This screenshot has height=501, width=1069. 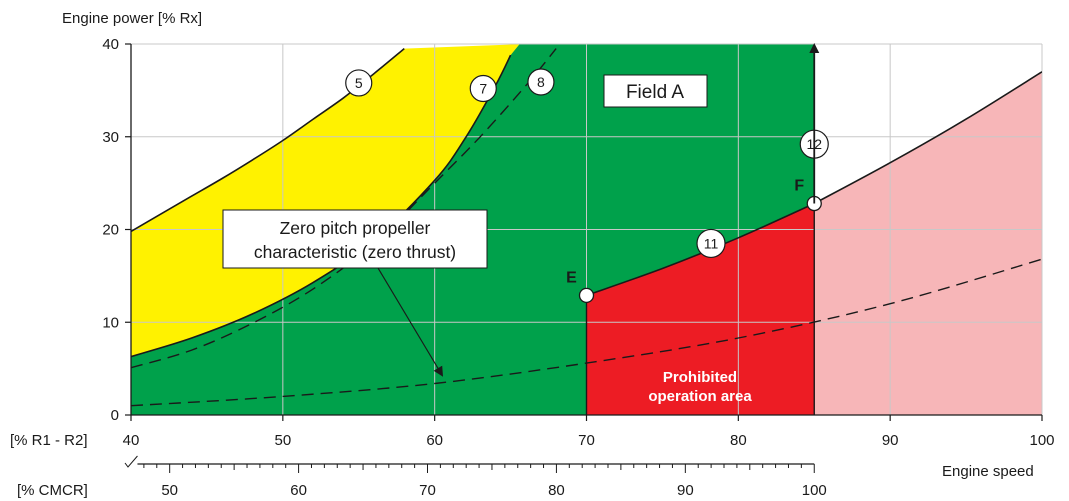 I want to click on y-tick-label-0: 0, so click(x=115, y=415).